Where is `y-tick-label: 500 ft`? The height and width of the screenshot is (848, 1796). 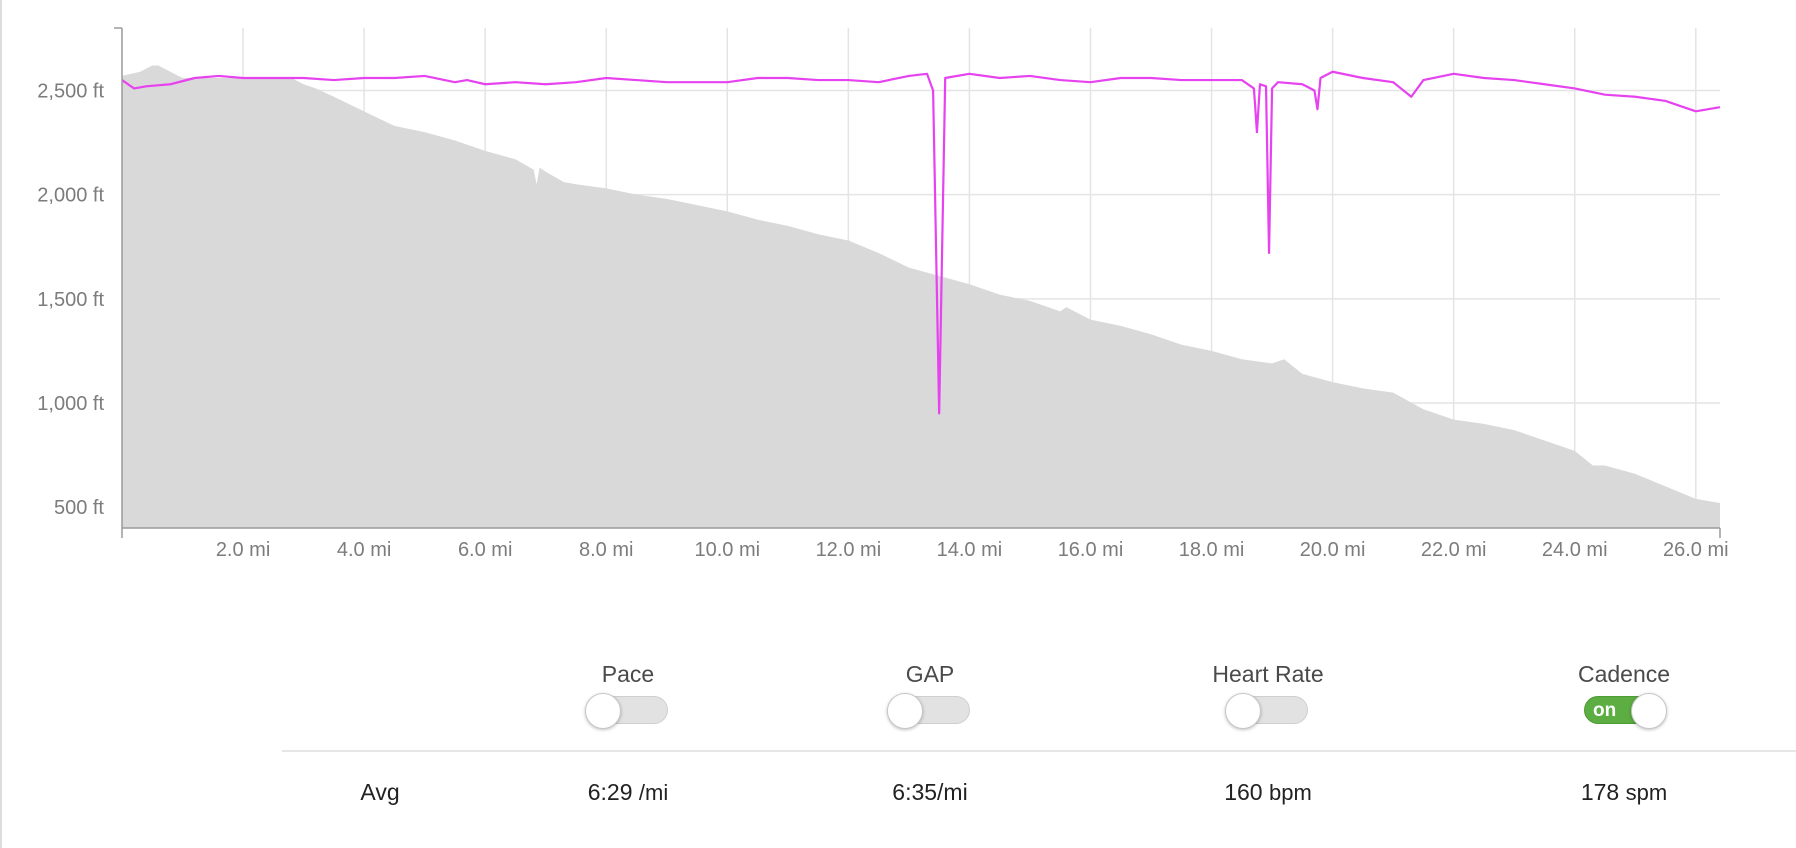
y-tick-label: 500 ft is located at coordinates (79, 508).